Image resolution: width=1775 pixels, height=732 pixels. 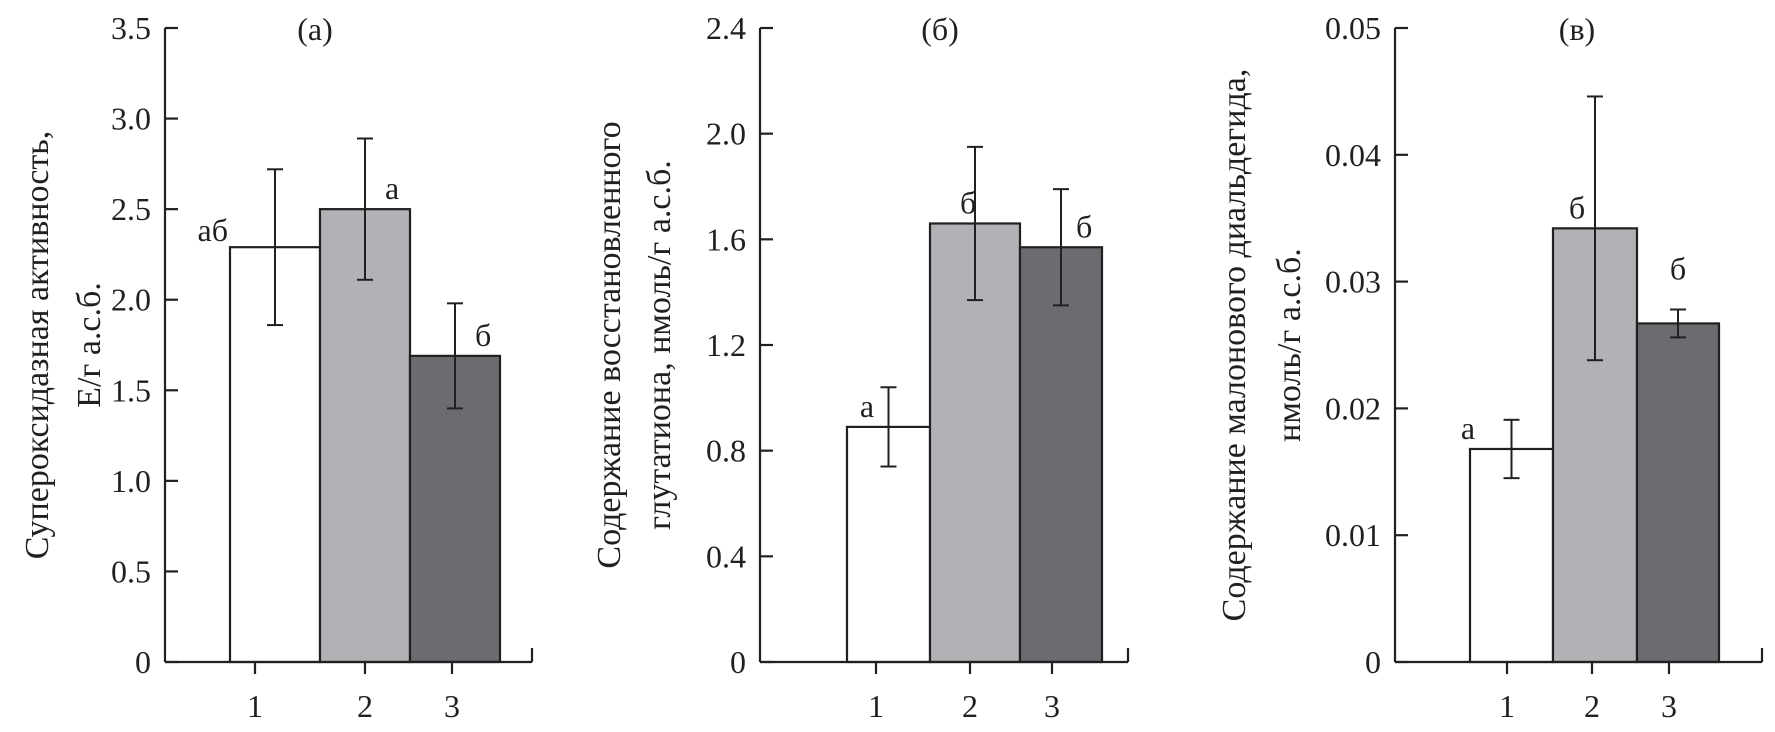 I want to click on panel-title: (в), so click(x=1577, y=29).